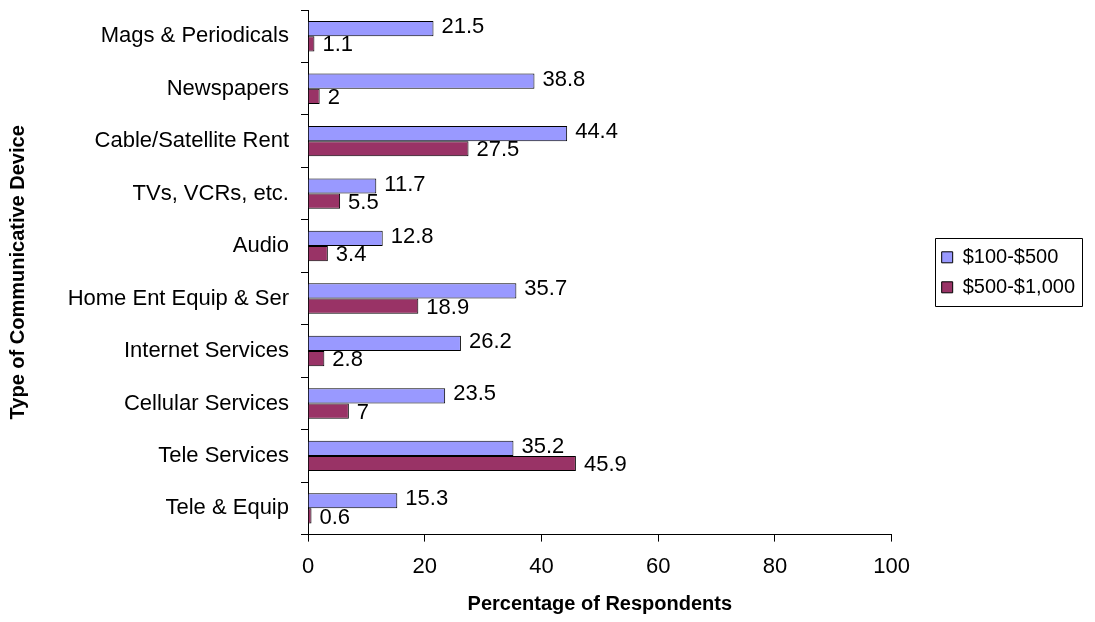  What do you see at coordinates (338, 44) in the screenshot?
I see `data-label: 1.1` at bounding box center [338, 44].